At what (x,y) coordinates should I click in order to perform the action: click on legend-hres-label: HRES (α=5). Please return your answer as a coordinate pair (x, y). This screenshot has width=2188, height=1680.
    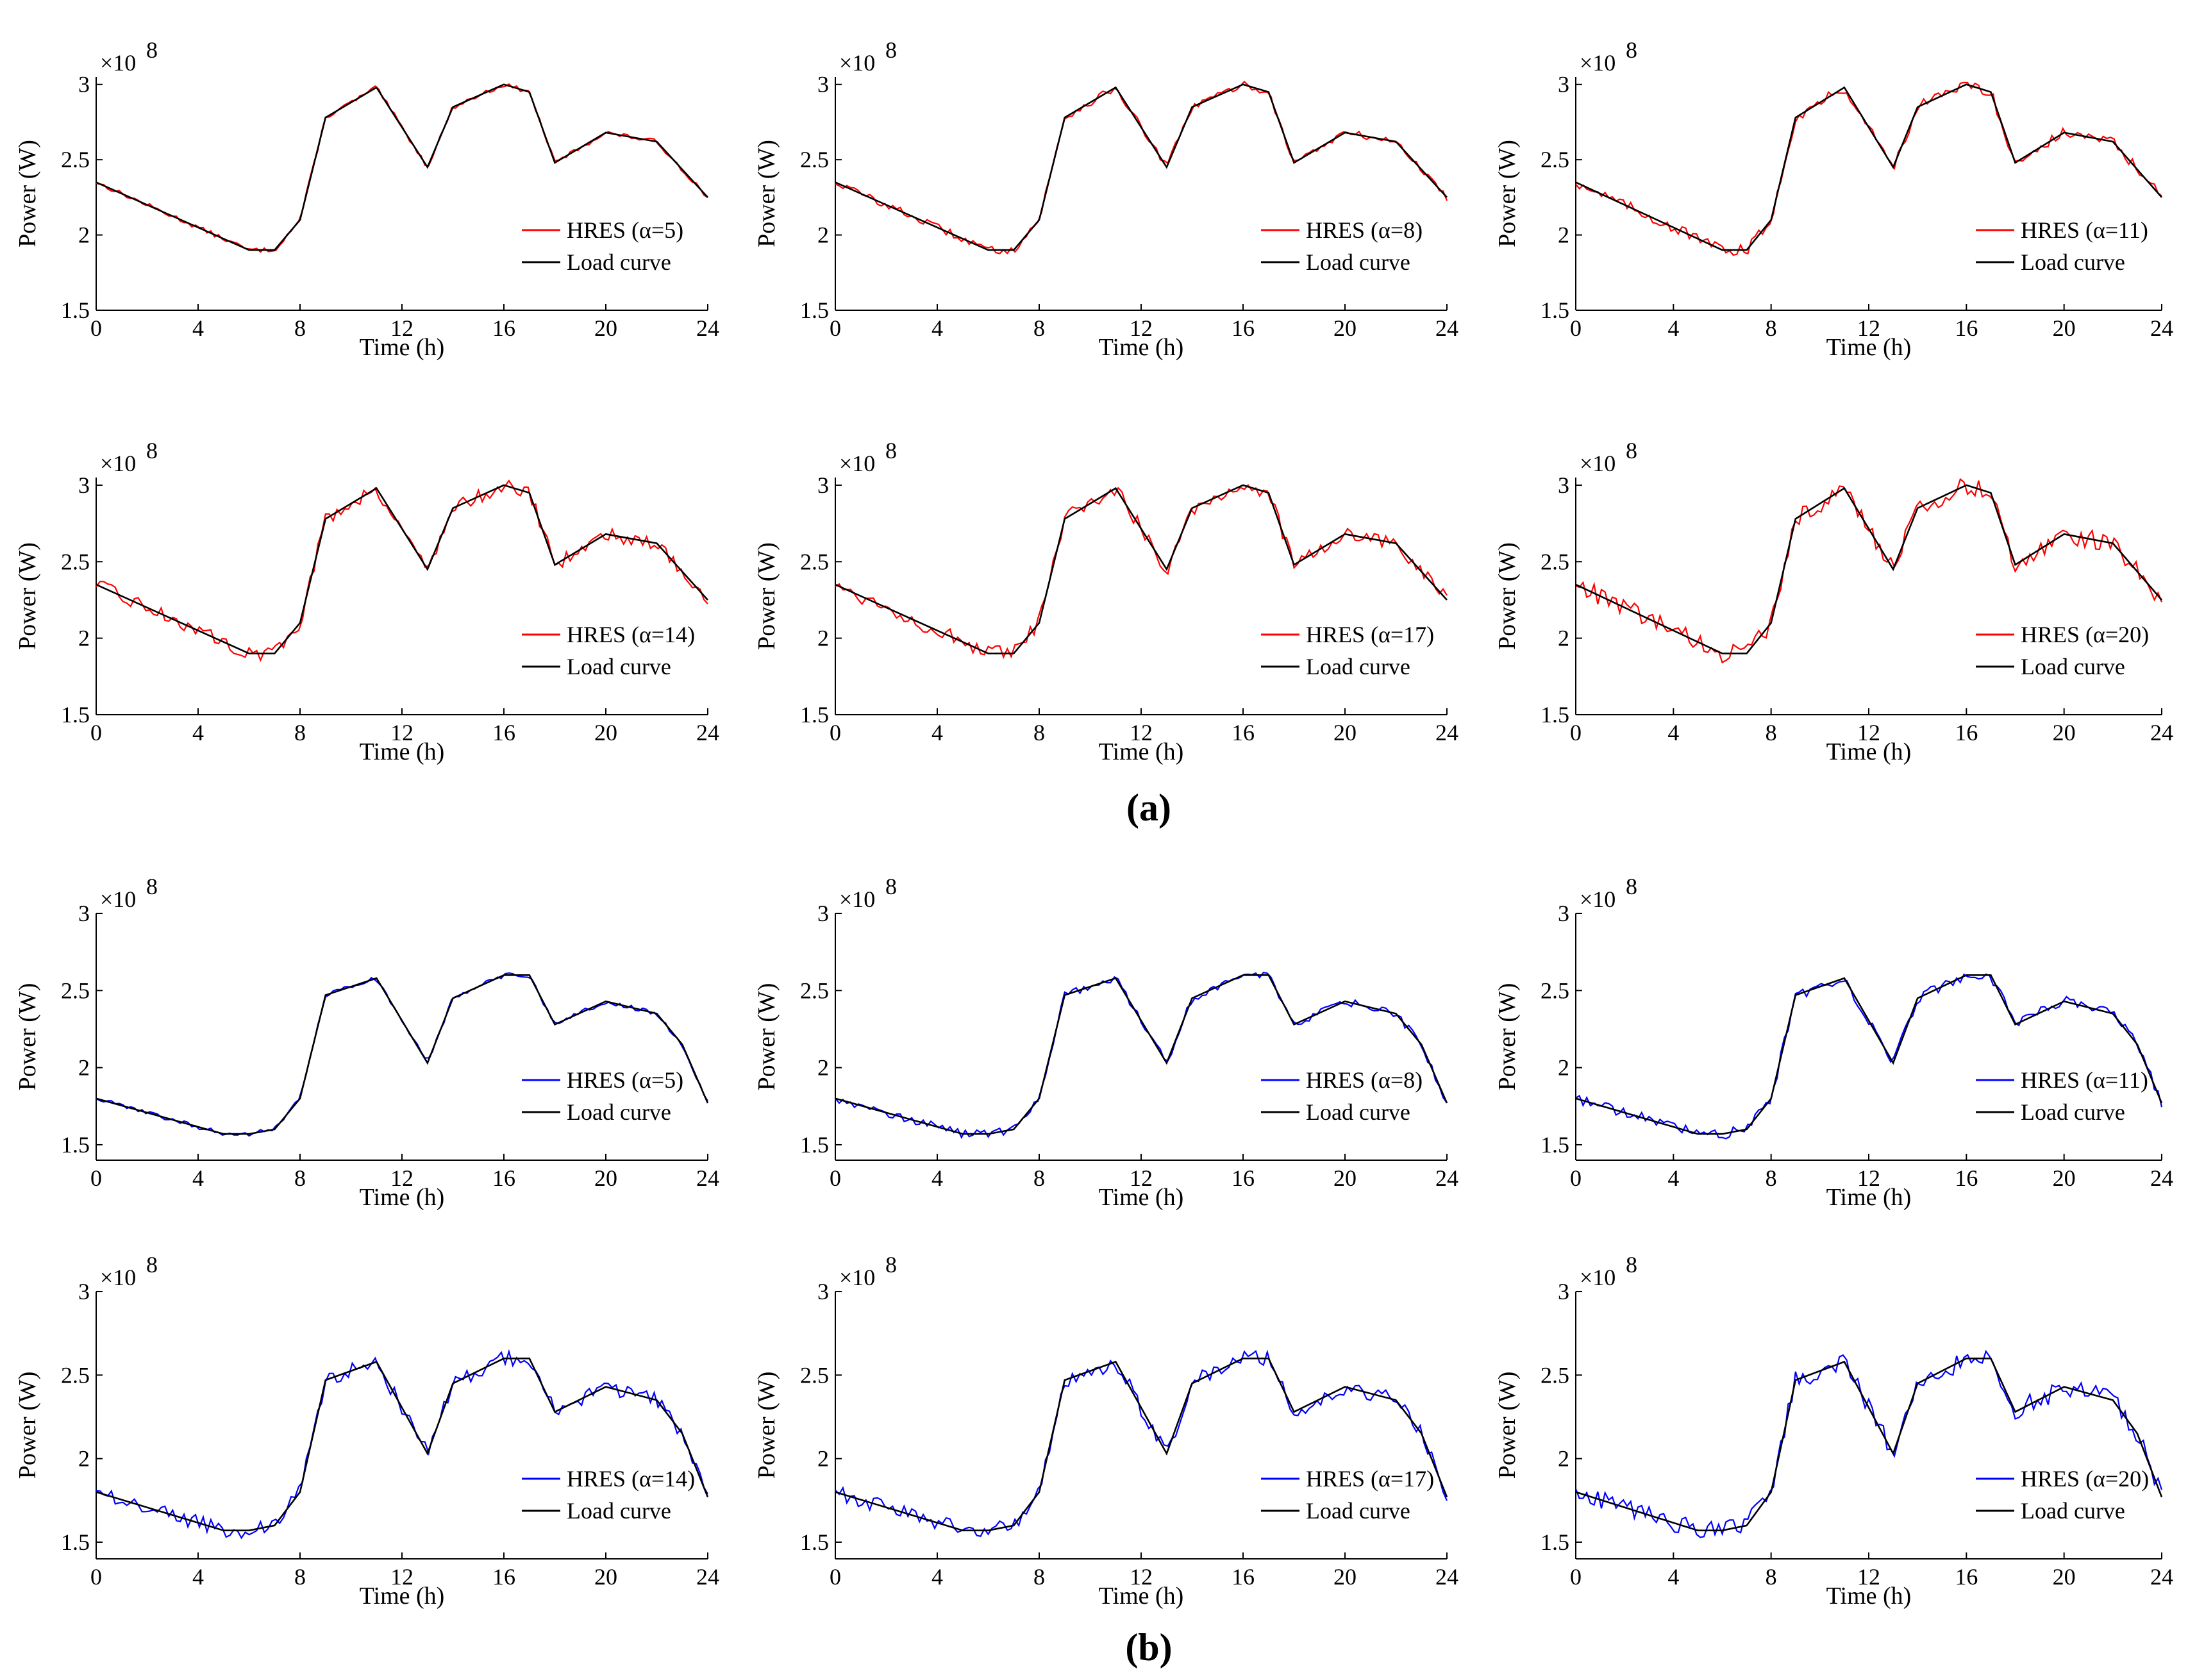
    Looking at the image, I should click on (625, 230).